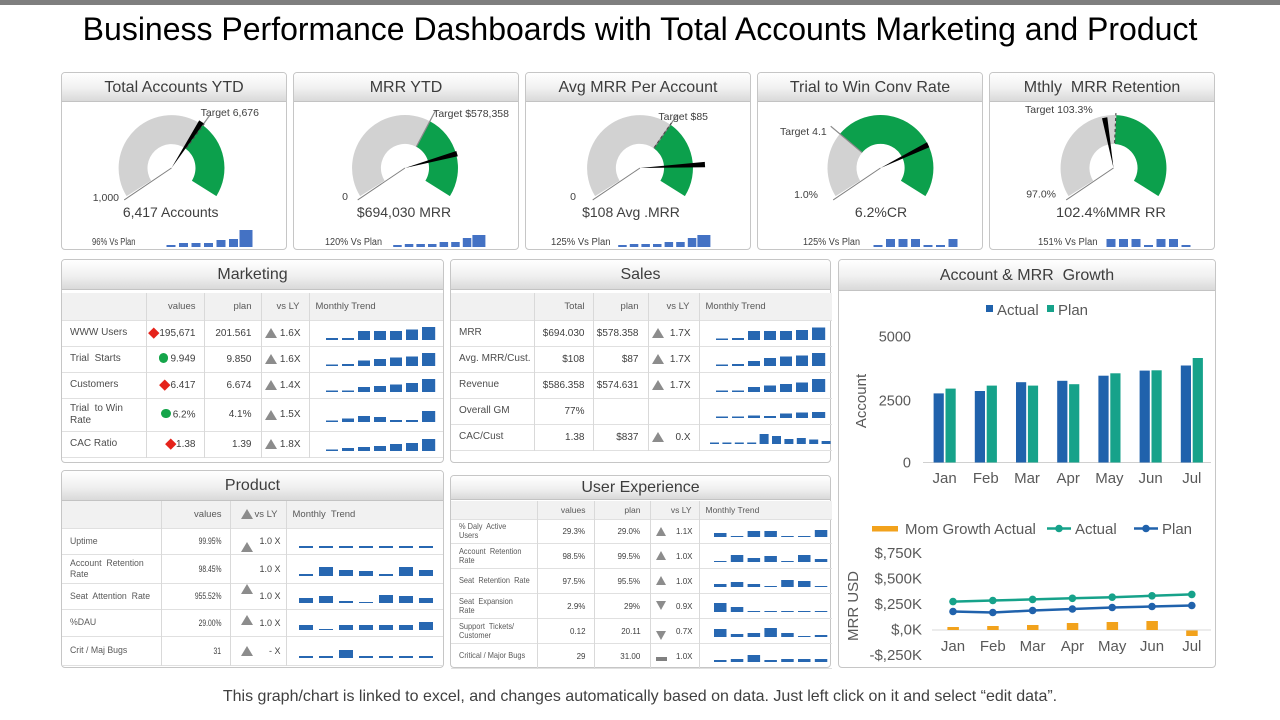 Image resolution: width=1280 pixels, height=720 pixels. I want to click on svg-text: -$,250K, so click(895, 655).